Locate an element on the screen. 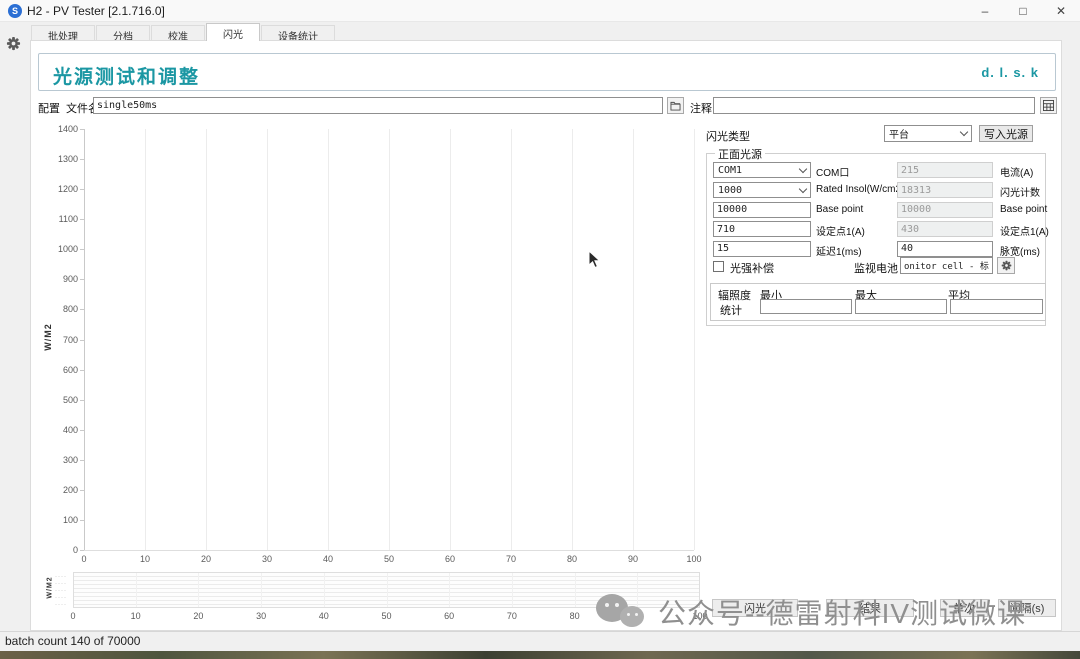 The width and height of the screenshot is (1080, 659). delay1-readout is located at coordinates (945, 248).